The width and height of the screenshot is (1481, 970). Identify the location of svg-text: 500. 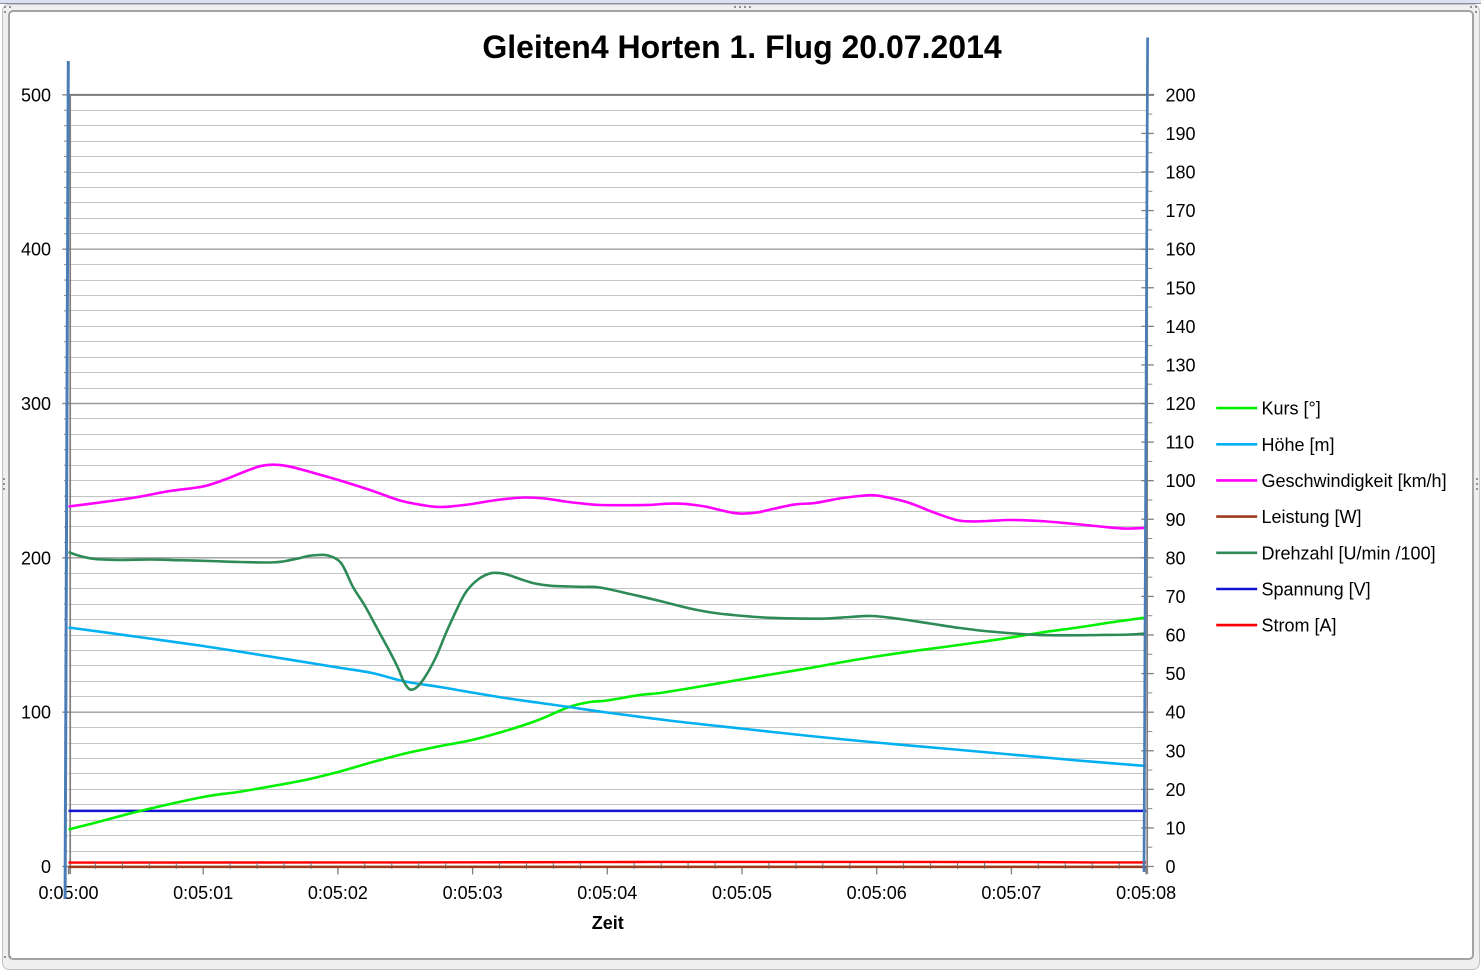
(36, 95).